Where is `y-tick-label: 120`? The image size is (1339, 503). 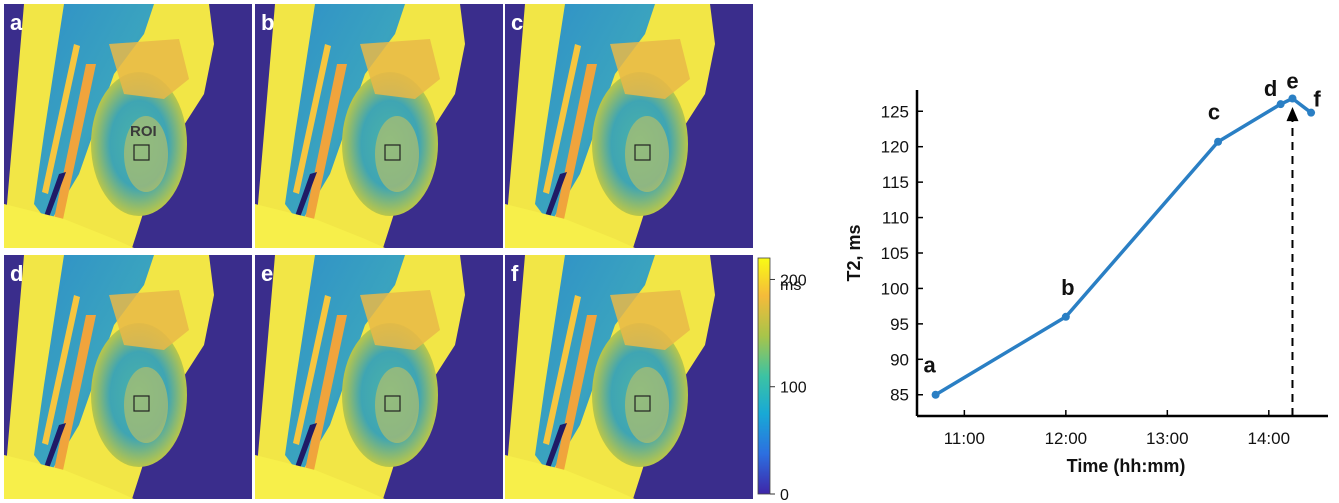
y-tick-label: 120 is located at coordinates (895, 147).